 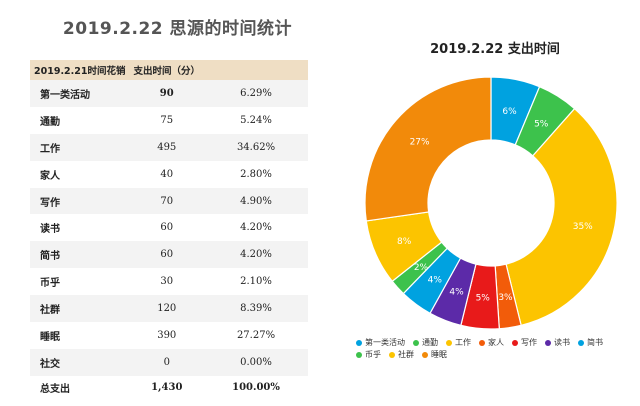 I want to click on legend-item: 通勤, so click(x=425, y=343).